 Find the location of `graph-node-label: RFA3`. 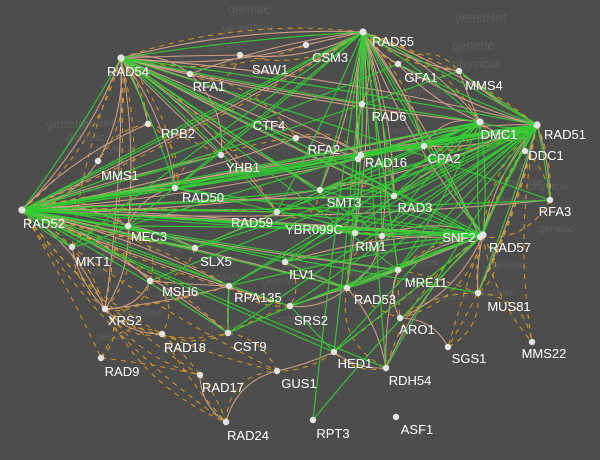

graph-node-label: RFA3 is located at coordinates (555, 211).